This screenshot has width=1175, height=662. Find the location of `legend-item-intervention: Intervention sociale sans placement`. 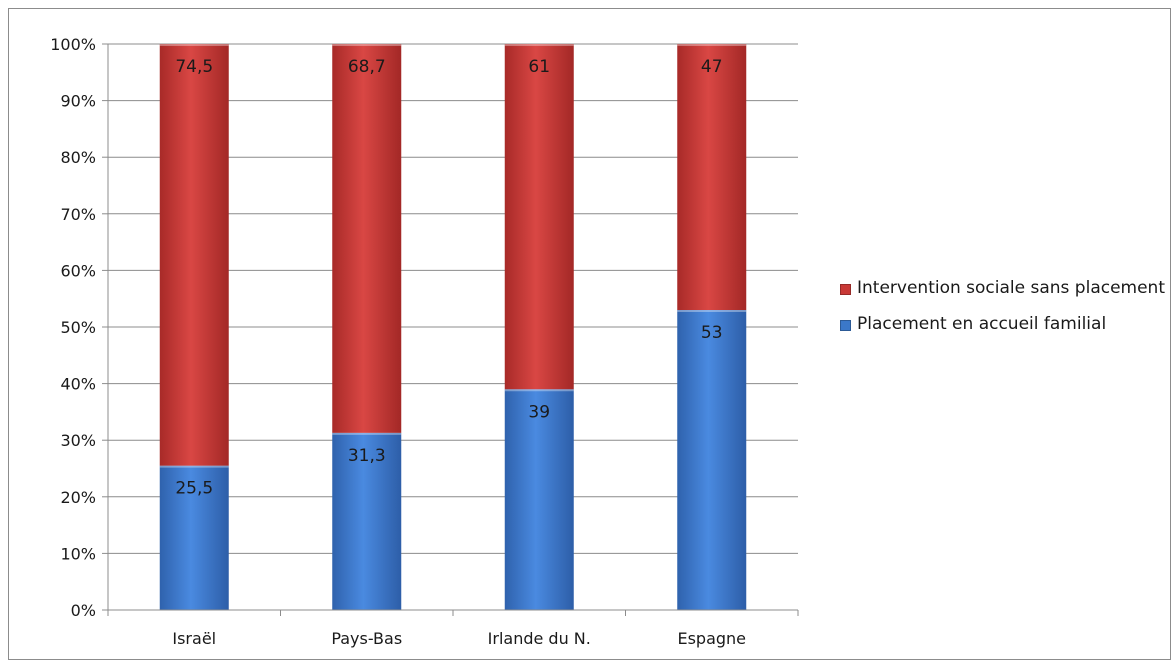

legend-item-intervention: Intervention sociale sans placement is located at coordinates (1005, 288).